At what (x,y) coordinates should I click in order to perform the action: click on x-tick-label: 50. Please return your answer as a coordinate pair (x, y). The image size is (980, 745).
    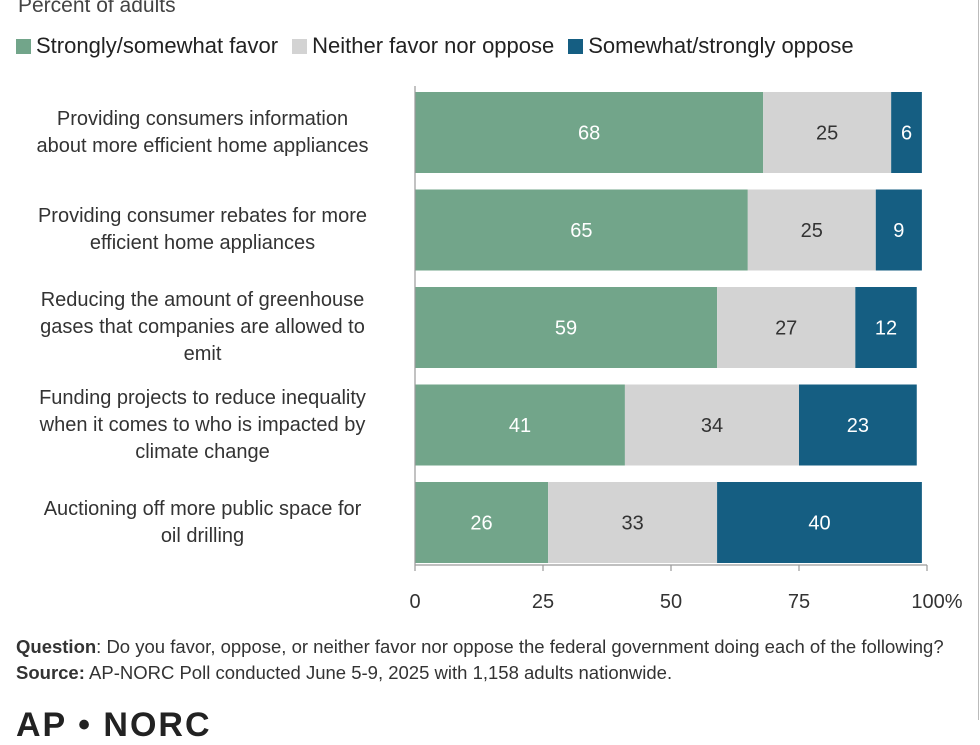
    Looking at the image, I should click on (671, 602).